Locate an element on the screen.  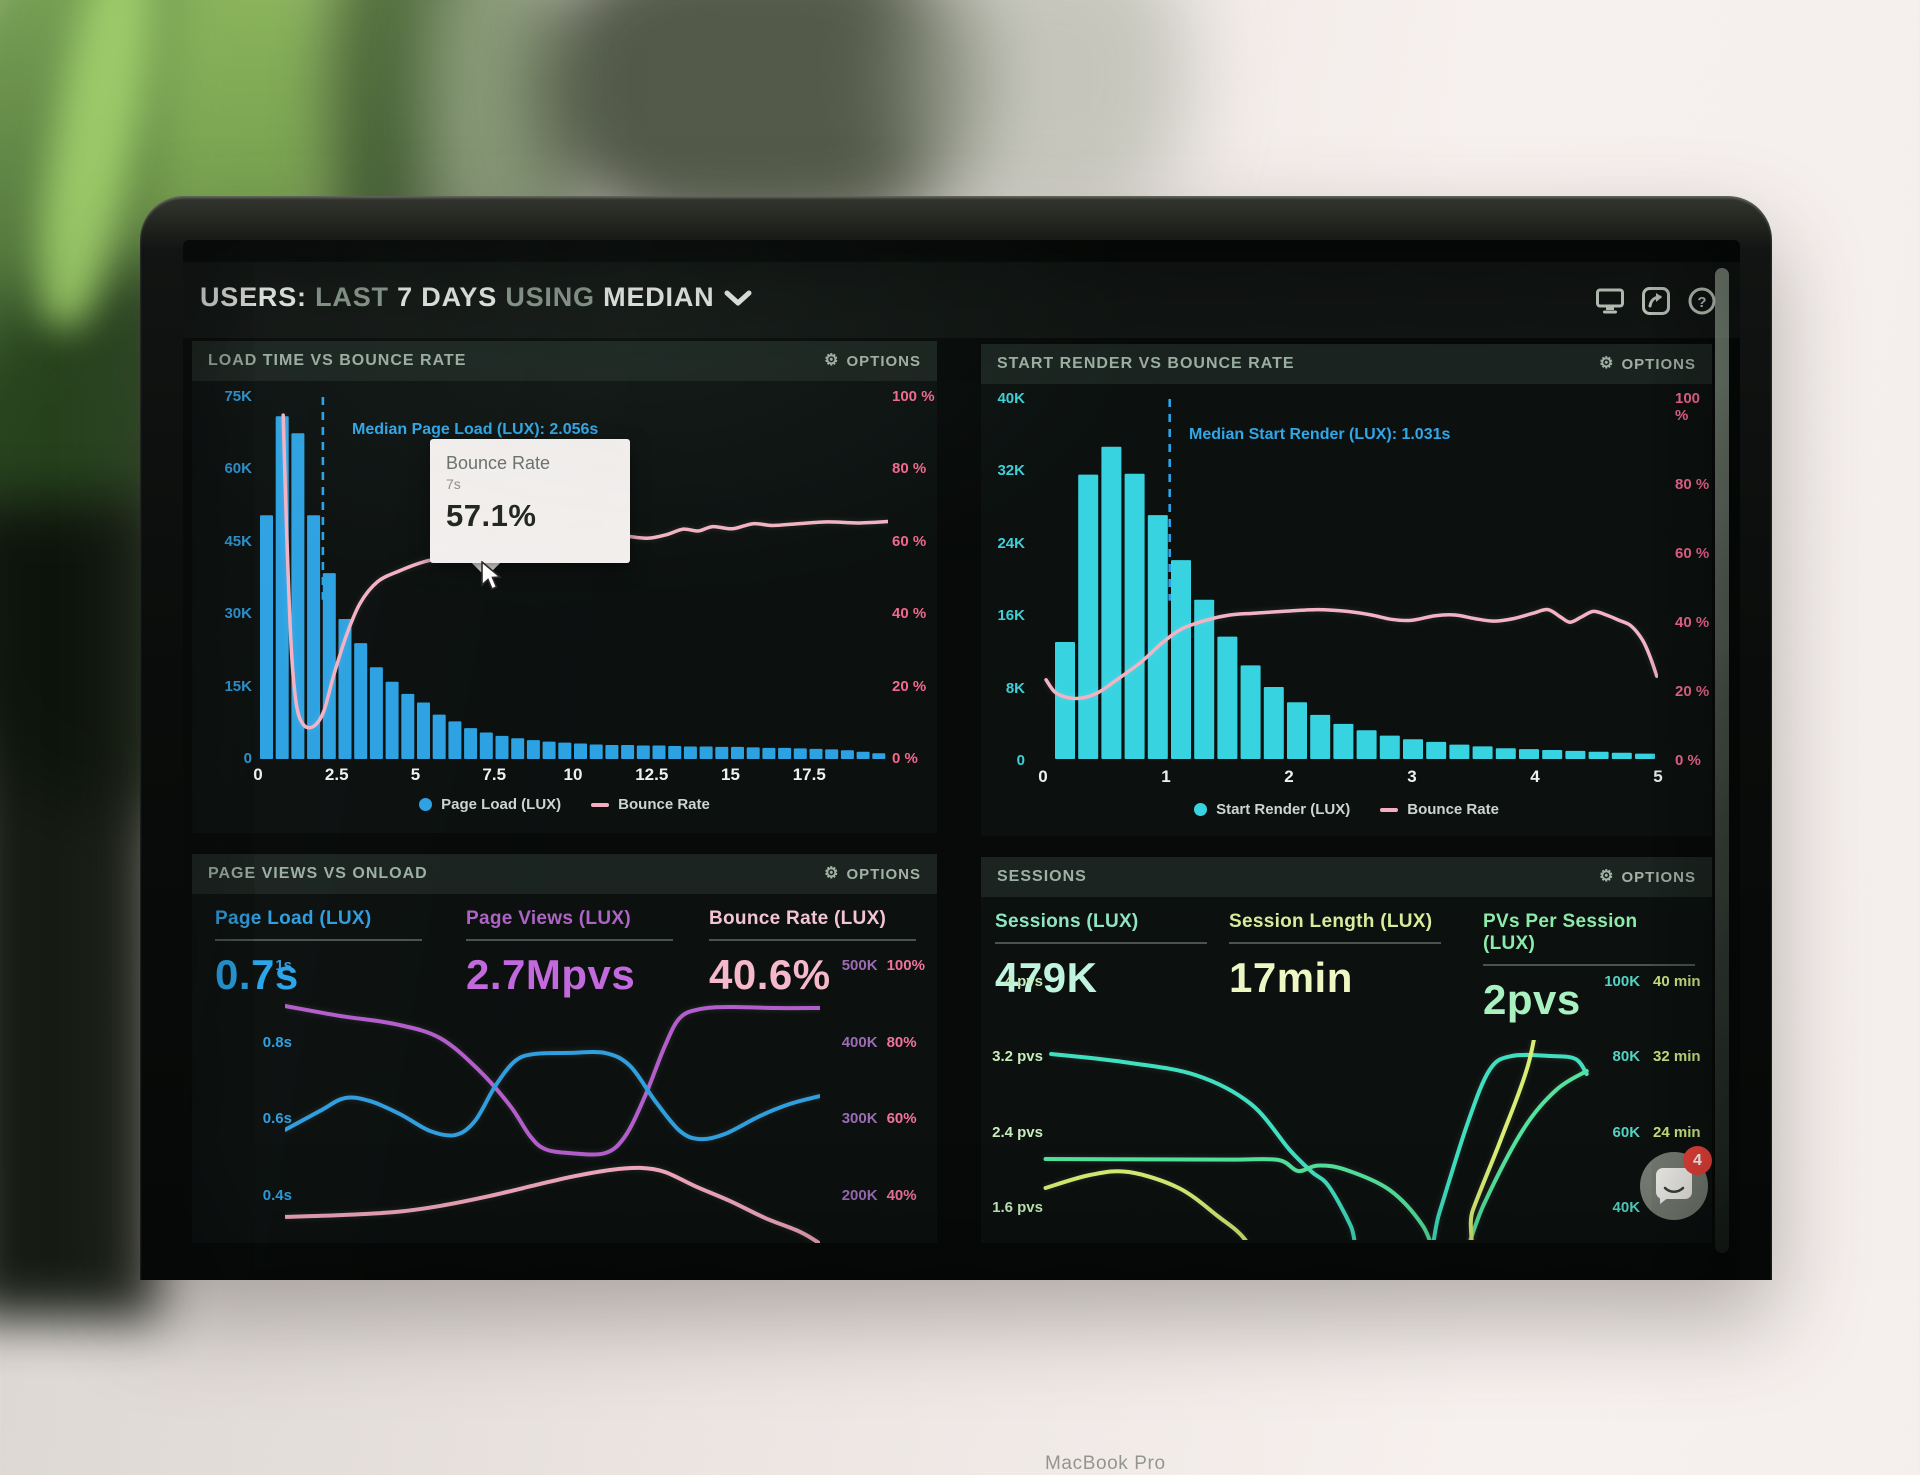
bounce-rate-line is located at coordinates (1351, 654).